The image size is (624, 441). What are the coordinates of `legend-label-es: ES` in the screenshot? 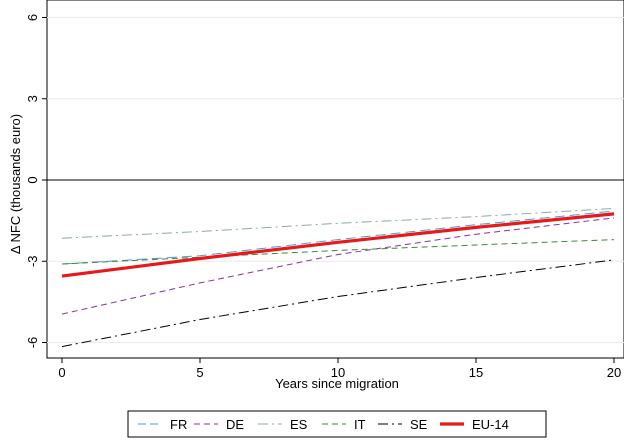 It's located at (299, 424).